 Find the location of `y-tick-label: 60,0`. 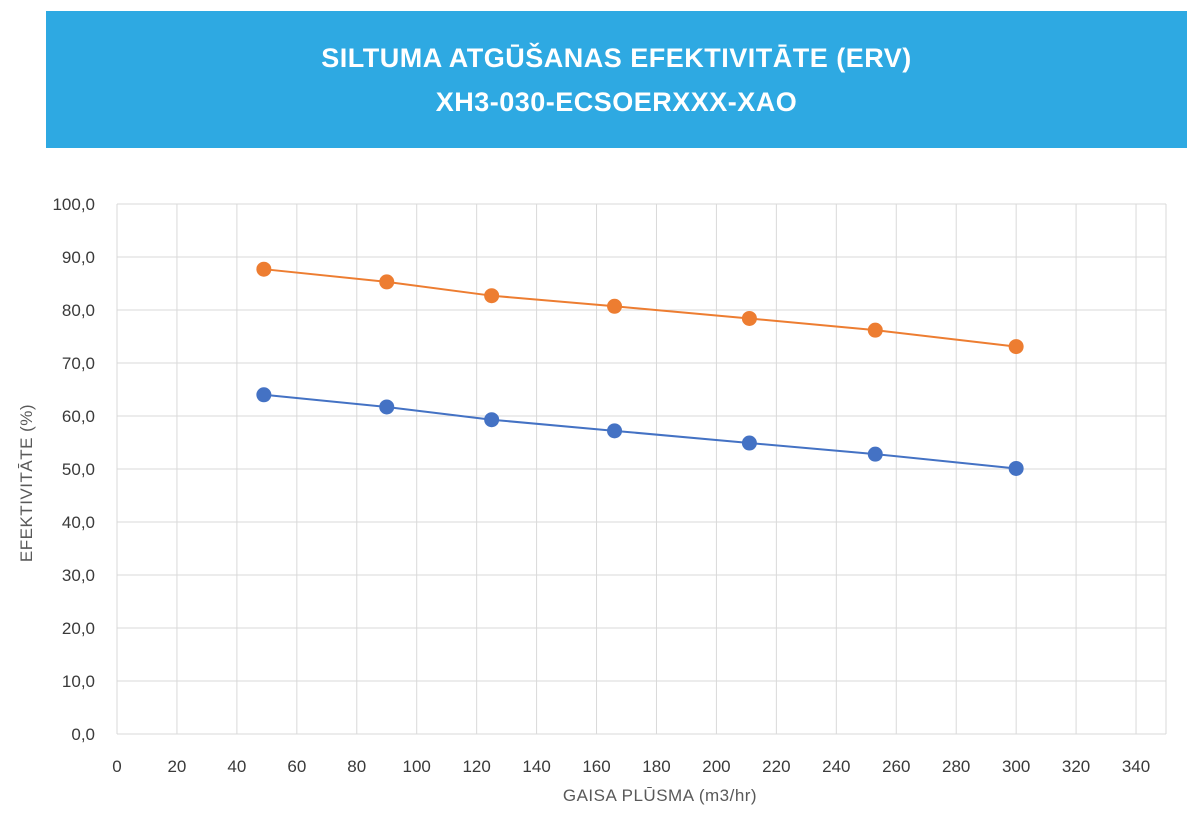

y-tick-label: 60,0 is located at coordinates (78, 416).